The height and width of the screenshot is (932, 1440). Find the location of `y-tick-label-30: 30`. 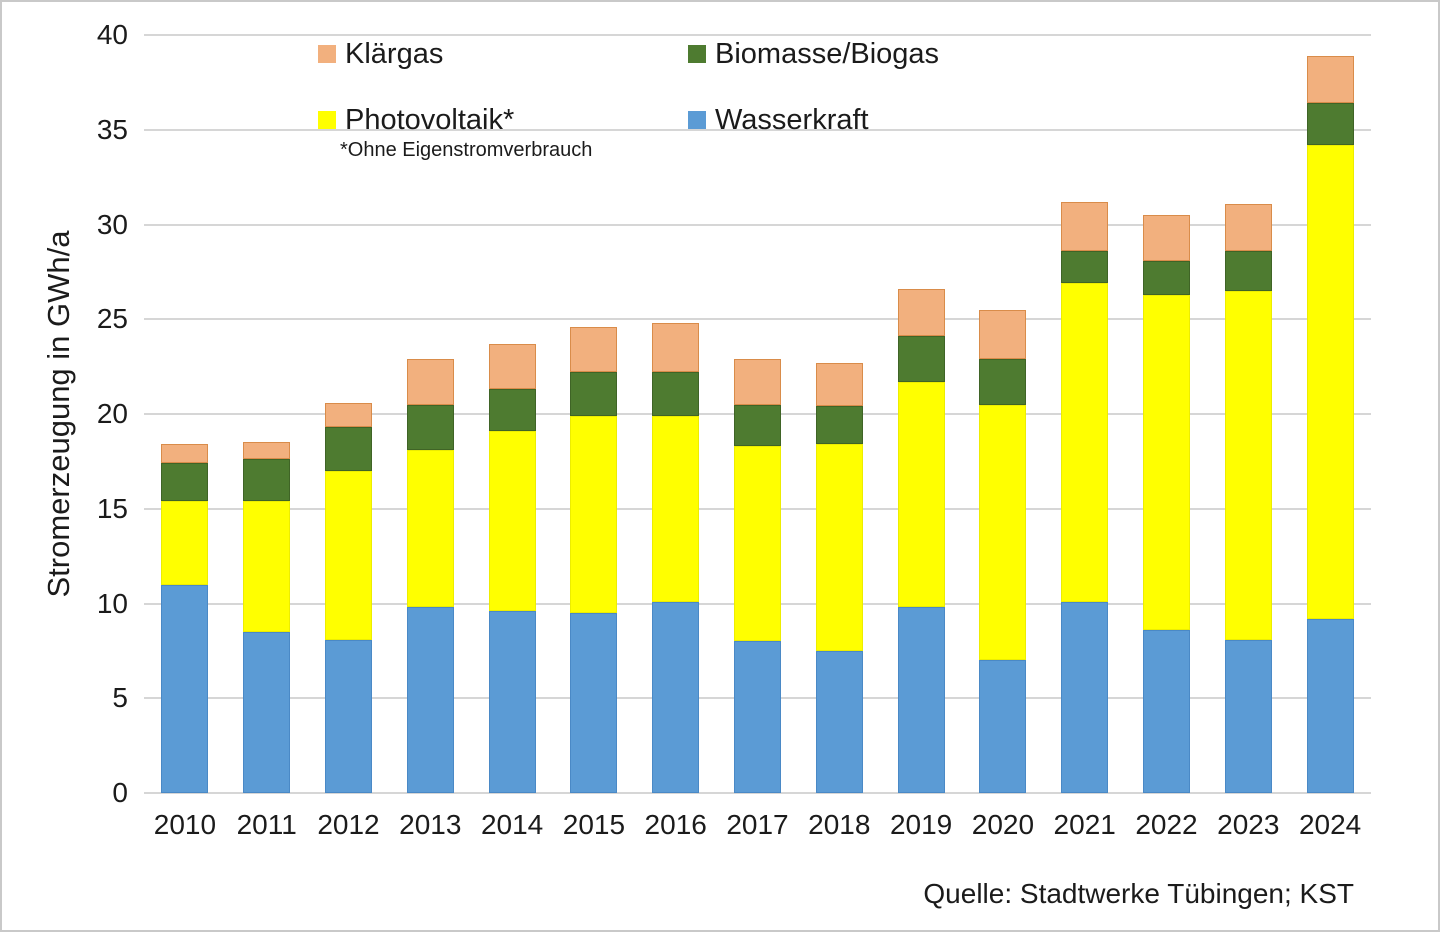

y-tick-label-30: 30 is located at coordinates (112, 224).